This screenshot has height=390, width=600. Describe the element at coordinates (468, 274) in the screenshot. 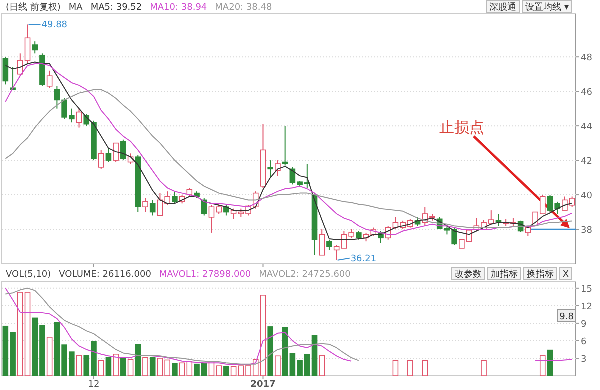

I see `text: 改参数` at that location.